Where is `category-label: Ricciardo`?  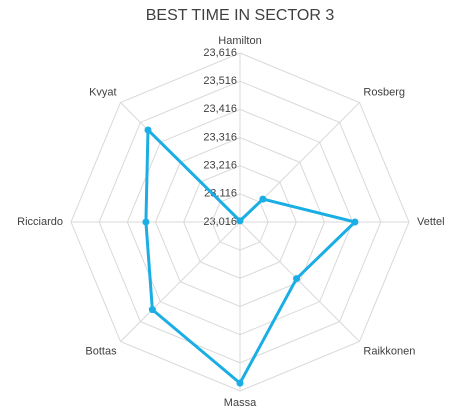 category-label: Ricciardo is located at coordinates (40, 222).